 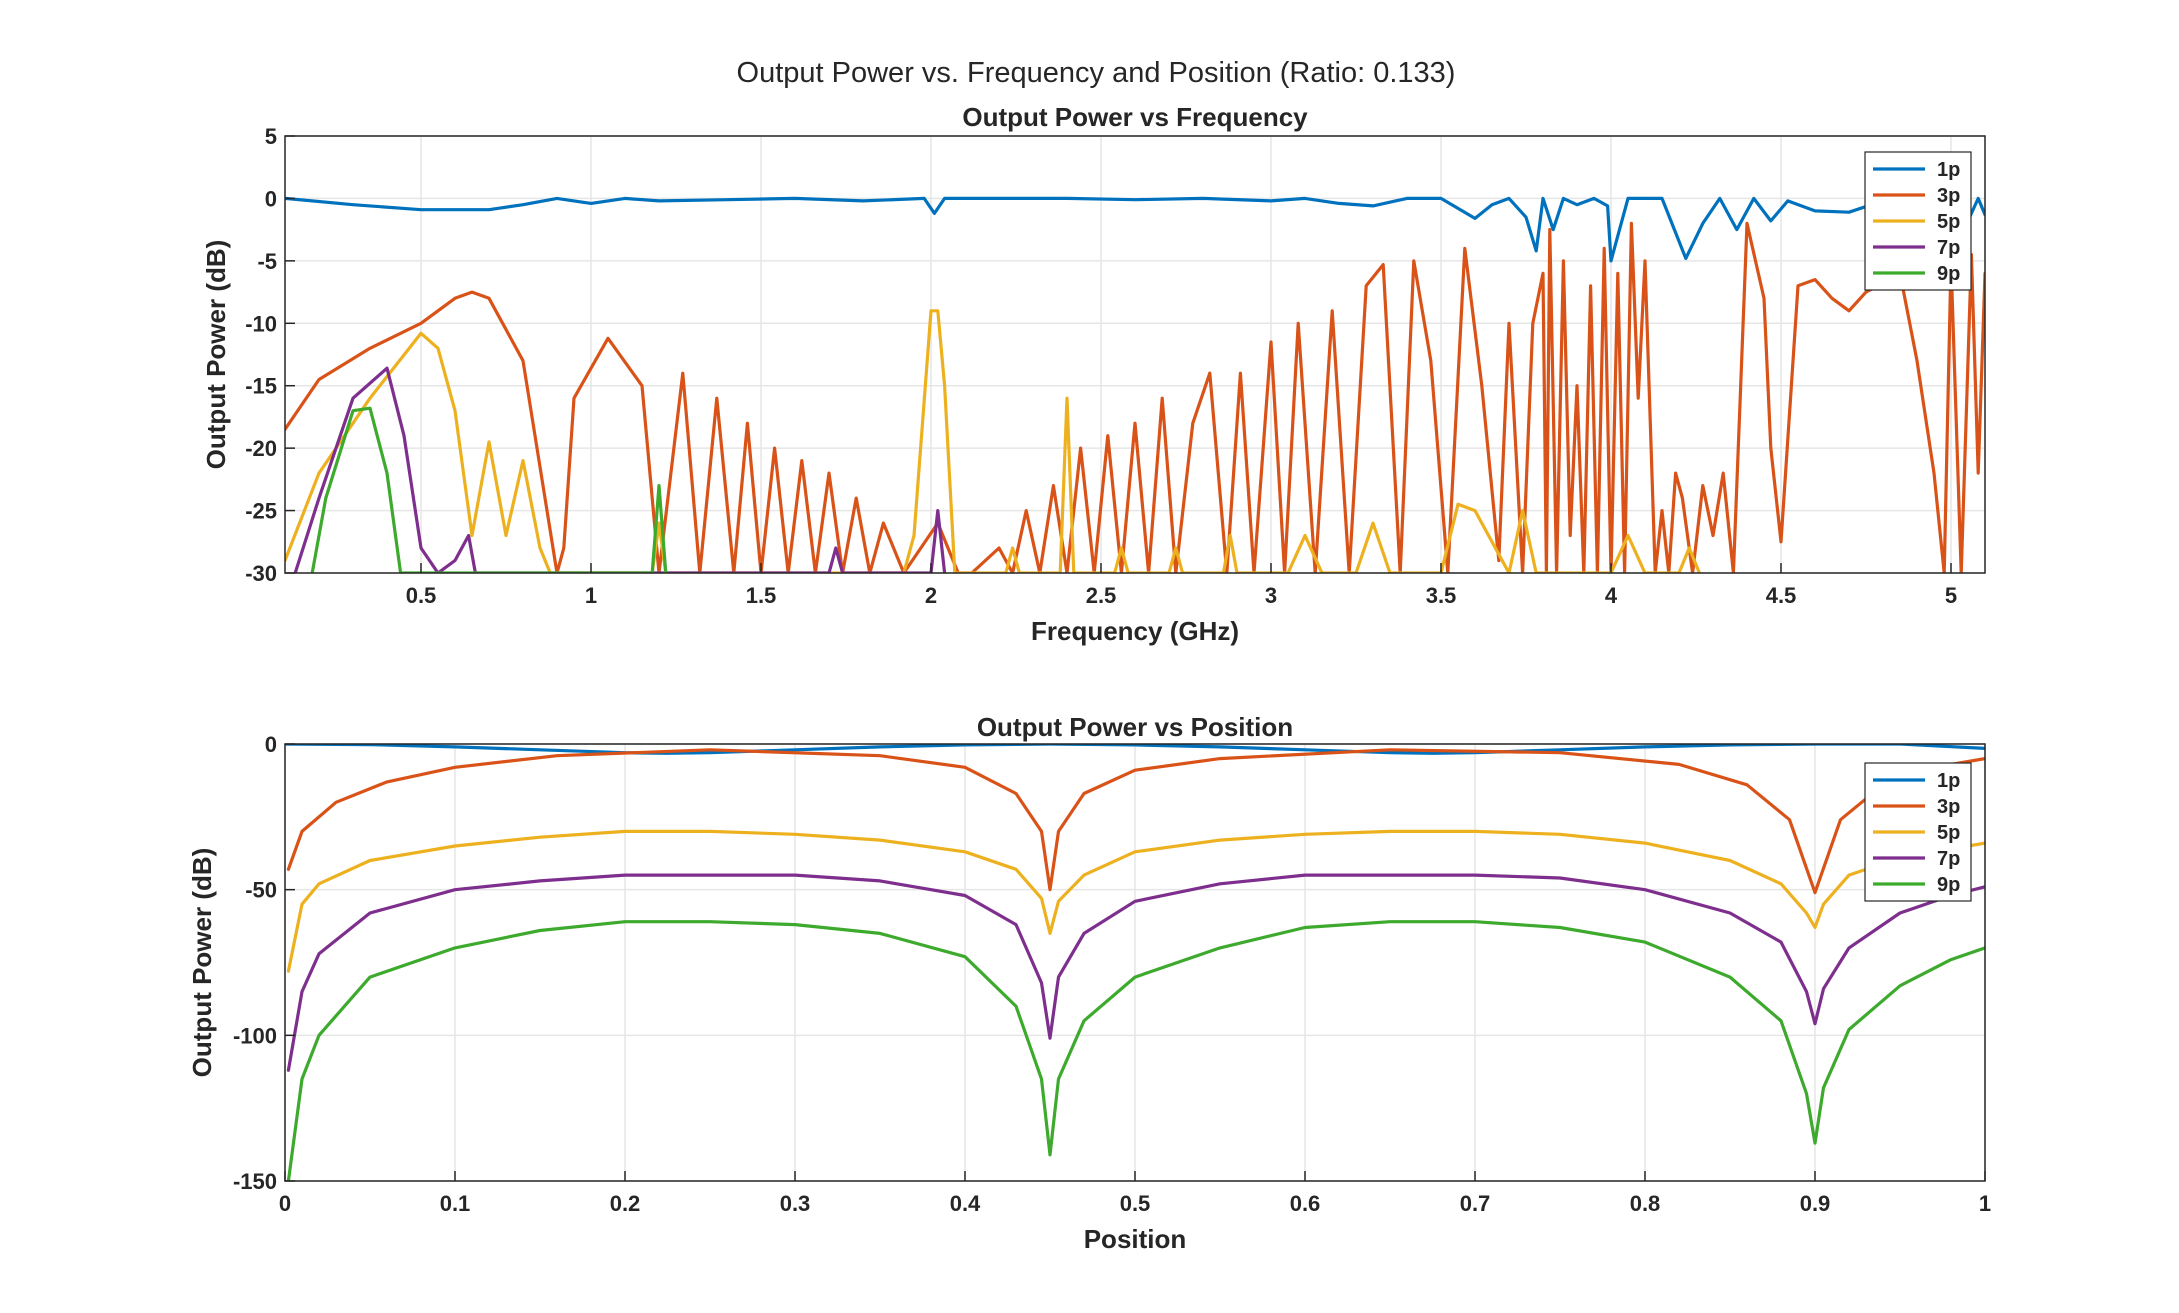 What do you see at coordinates (1815, 1203) in the screenshot?
I see `x-tick-label: 0.9` at bounding box center [1815, 1203].